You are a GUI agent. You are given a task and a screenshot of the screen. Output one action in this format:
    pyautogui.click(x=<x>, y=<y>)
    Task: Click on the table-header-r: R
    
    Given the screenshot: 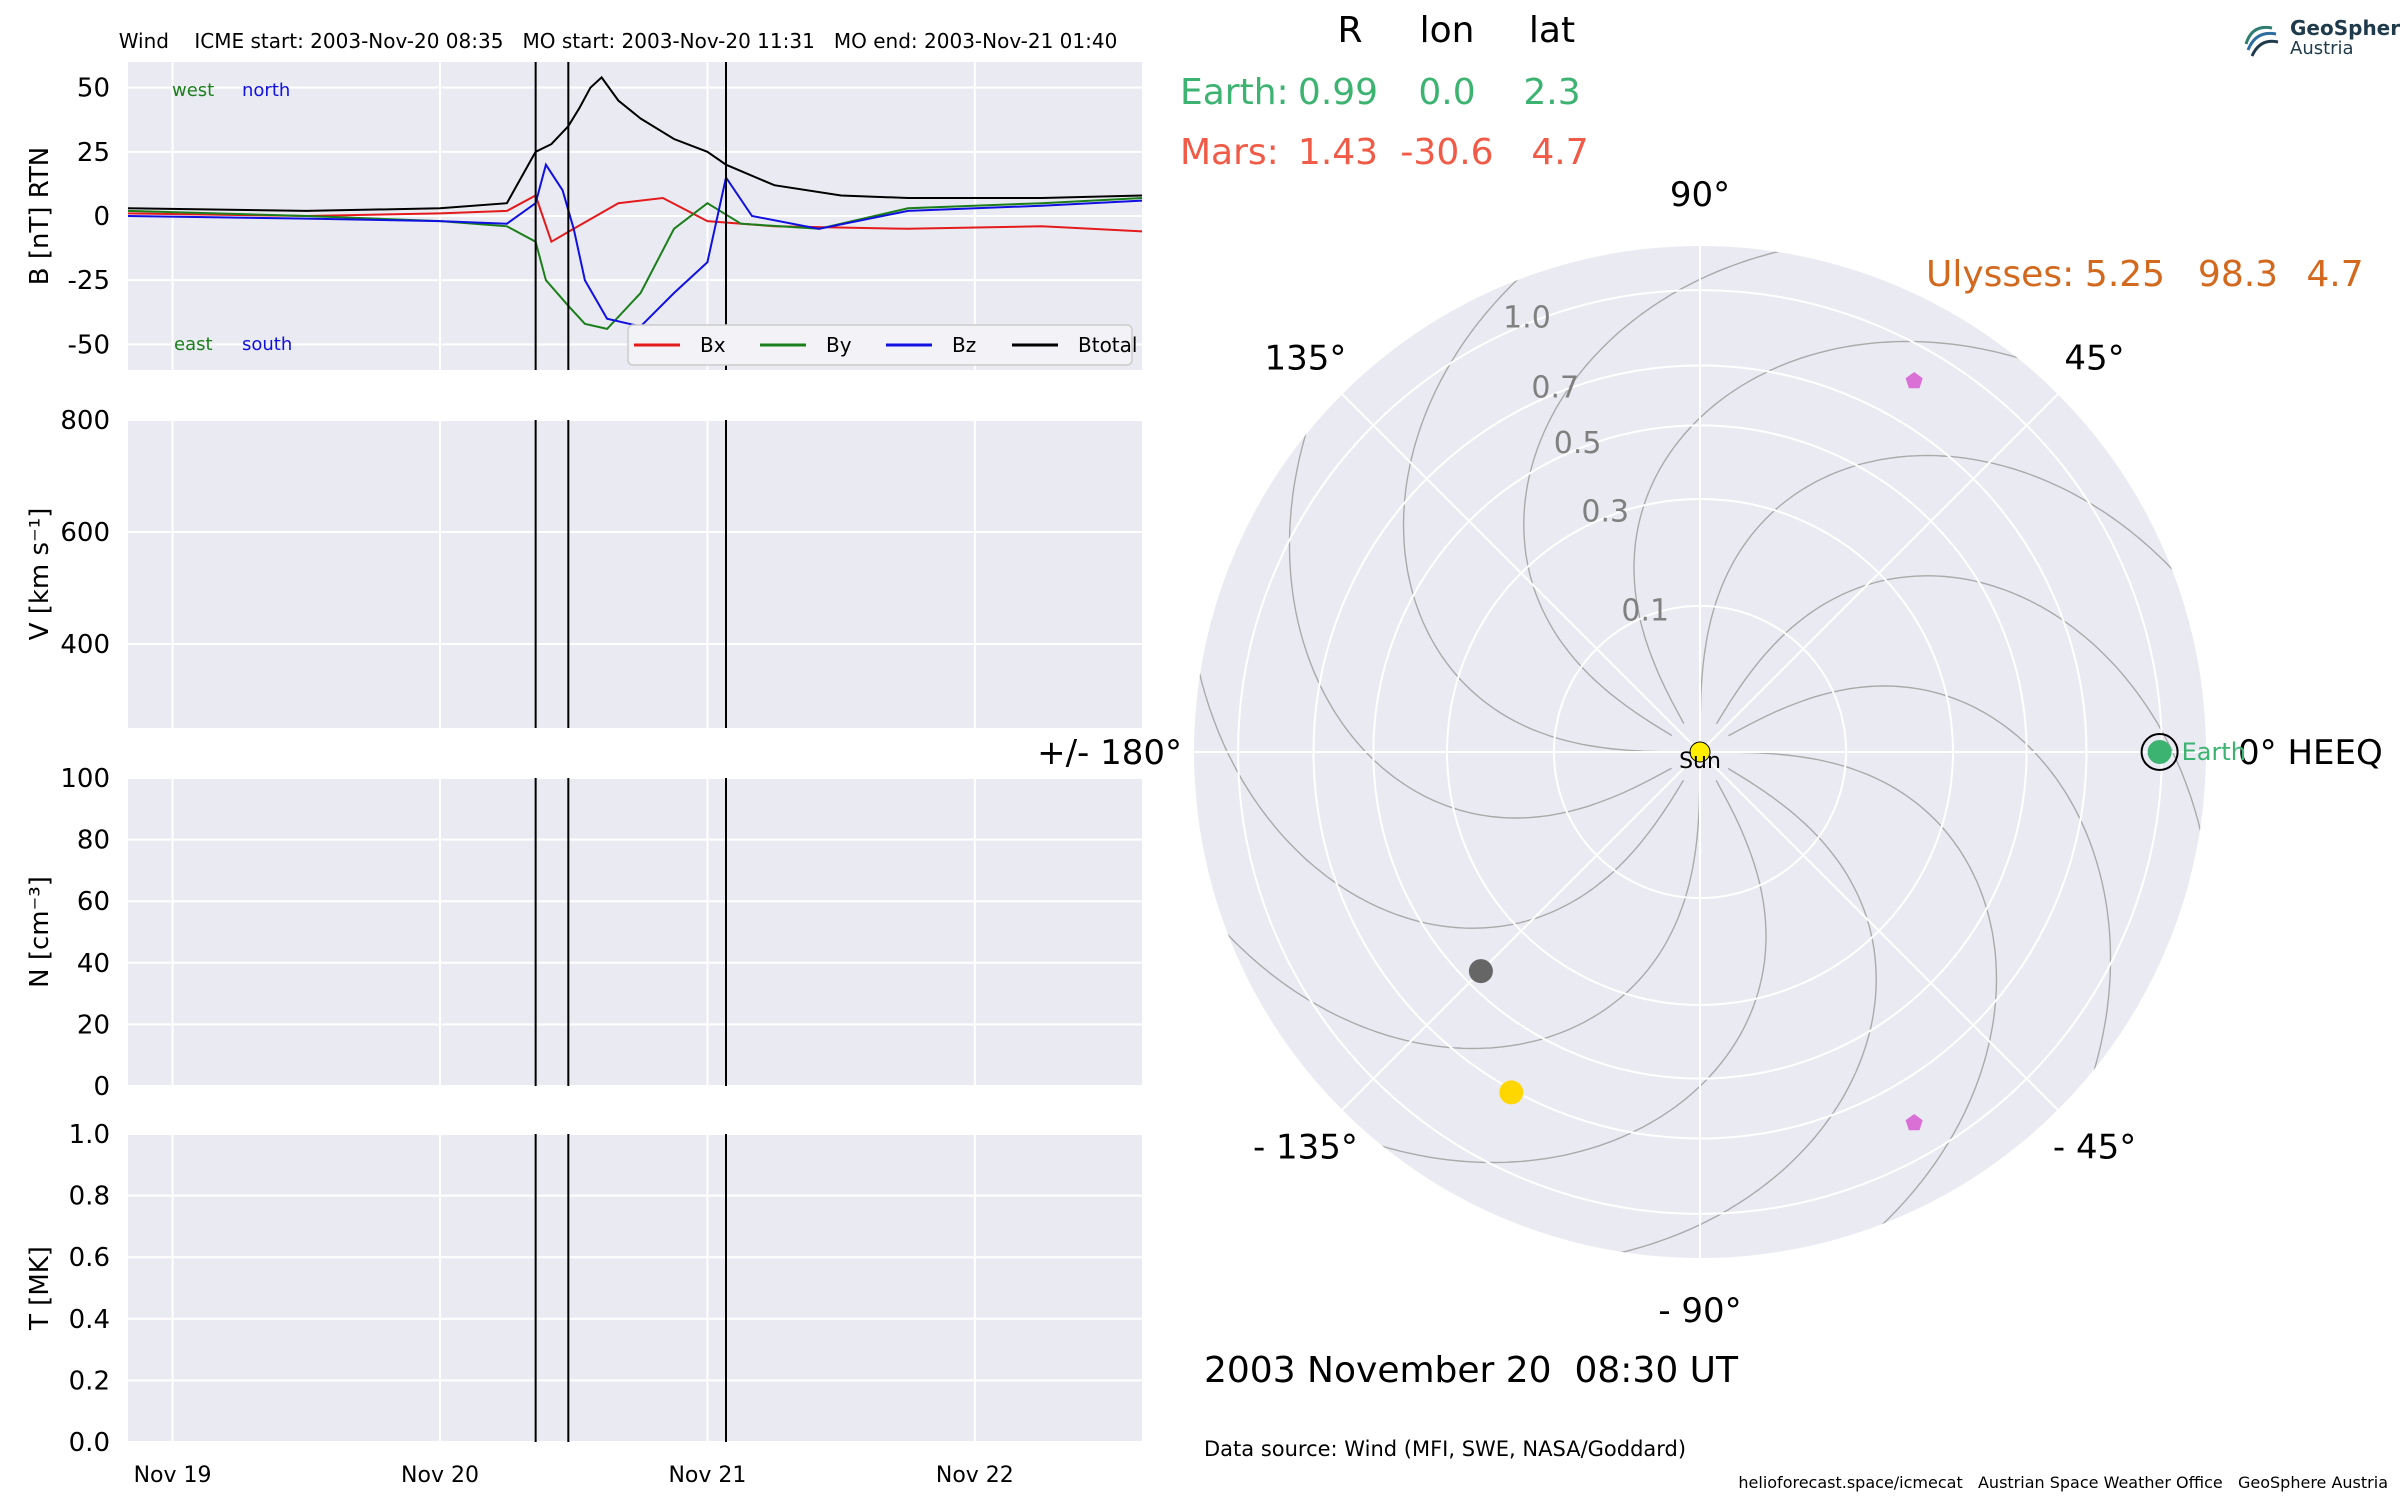 What is the action you would take?
    pyautogui.click(x=1349, y=30)
    